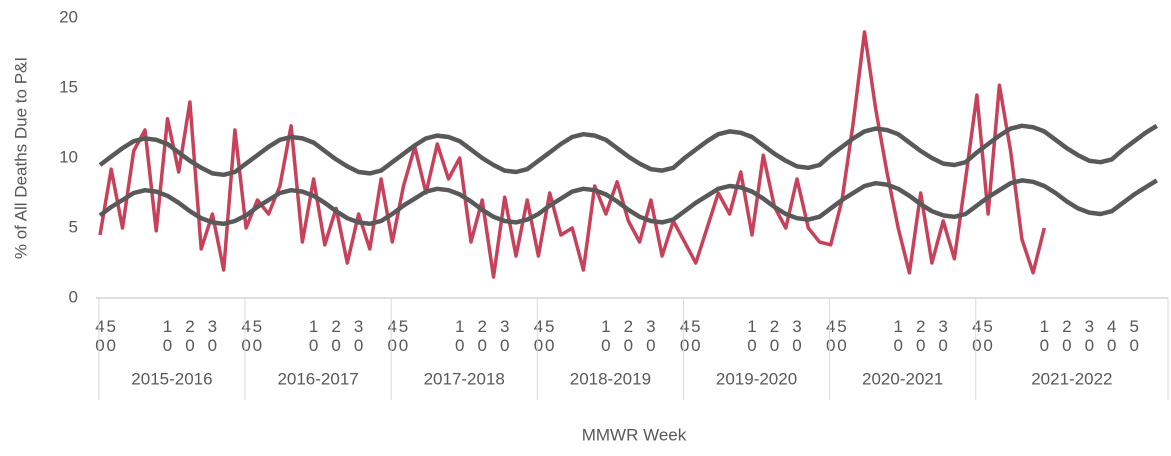  I want to click on group-label: 2017-2018, so click(464, 378).